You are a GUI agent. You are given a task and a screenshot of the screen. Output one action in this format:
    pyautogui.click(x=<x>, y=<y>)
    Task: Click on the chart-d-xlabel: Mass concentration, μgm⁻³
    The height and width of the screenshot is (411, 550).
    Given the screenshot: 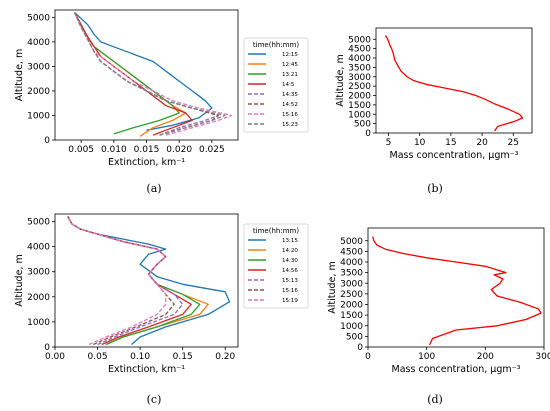 What is the action you would take?
    pyautogui.click(x=456, y=369)
    